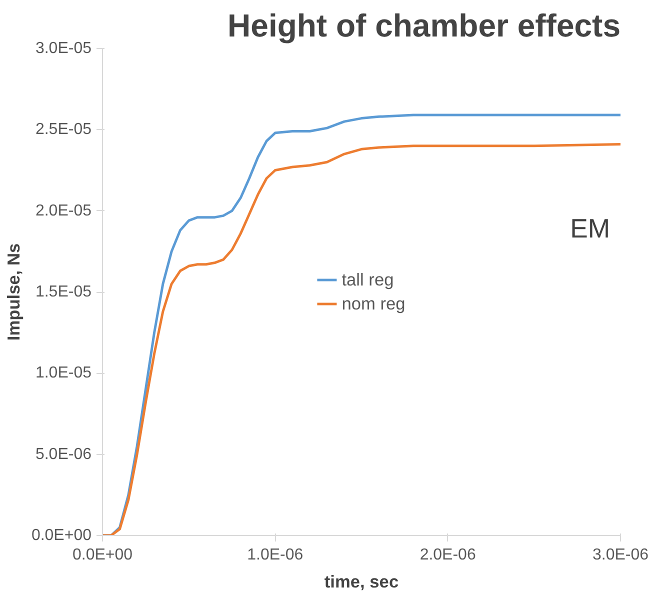  What do you see at coordinates (63, 211) in the screenshot?
I see `y-tick-label: 2.0E-05` at bounding box center [63, 211].